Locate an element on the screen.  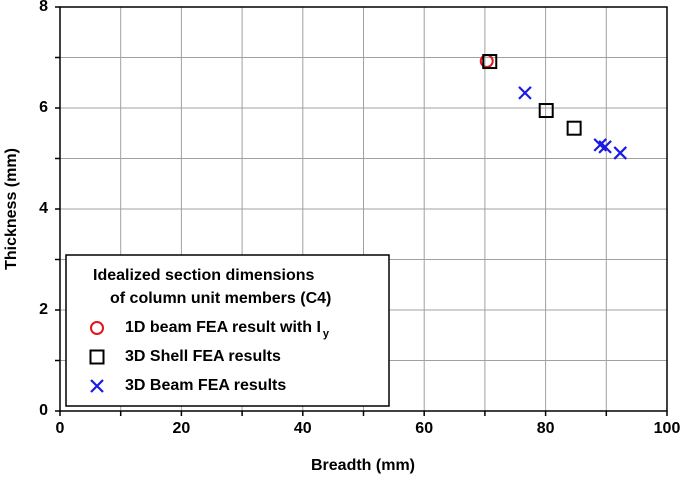
y-tick-label: 0 is located at coordinates (43, 410).